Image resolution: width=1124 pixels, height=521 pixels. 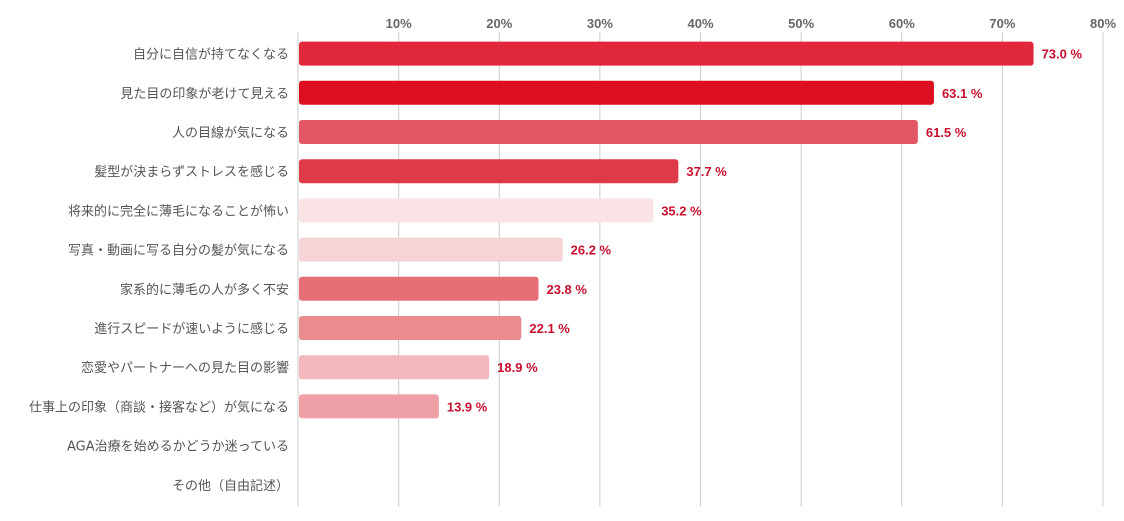 What do you see at coordinates (751, 23) in the screenshot?
I see `x-axis-ticks: 10% 20% 30% 40% 50% 60% 70% 80%` at bounding box center [751, 23].